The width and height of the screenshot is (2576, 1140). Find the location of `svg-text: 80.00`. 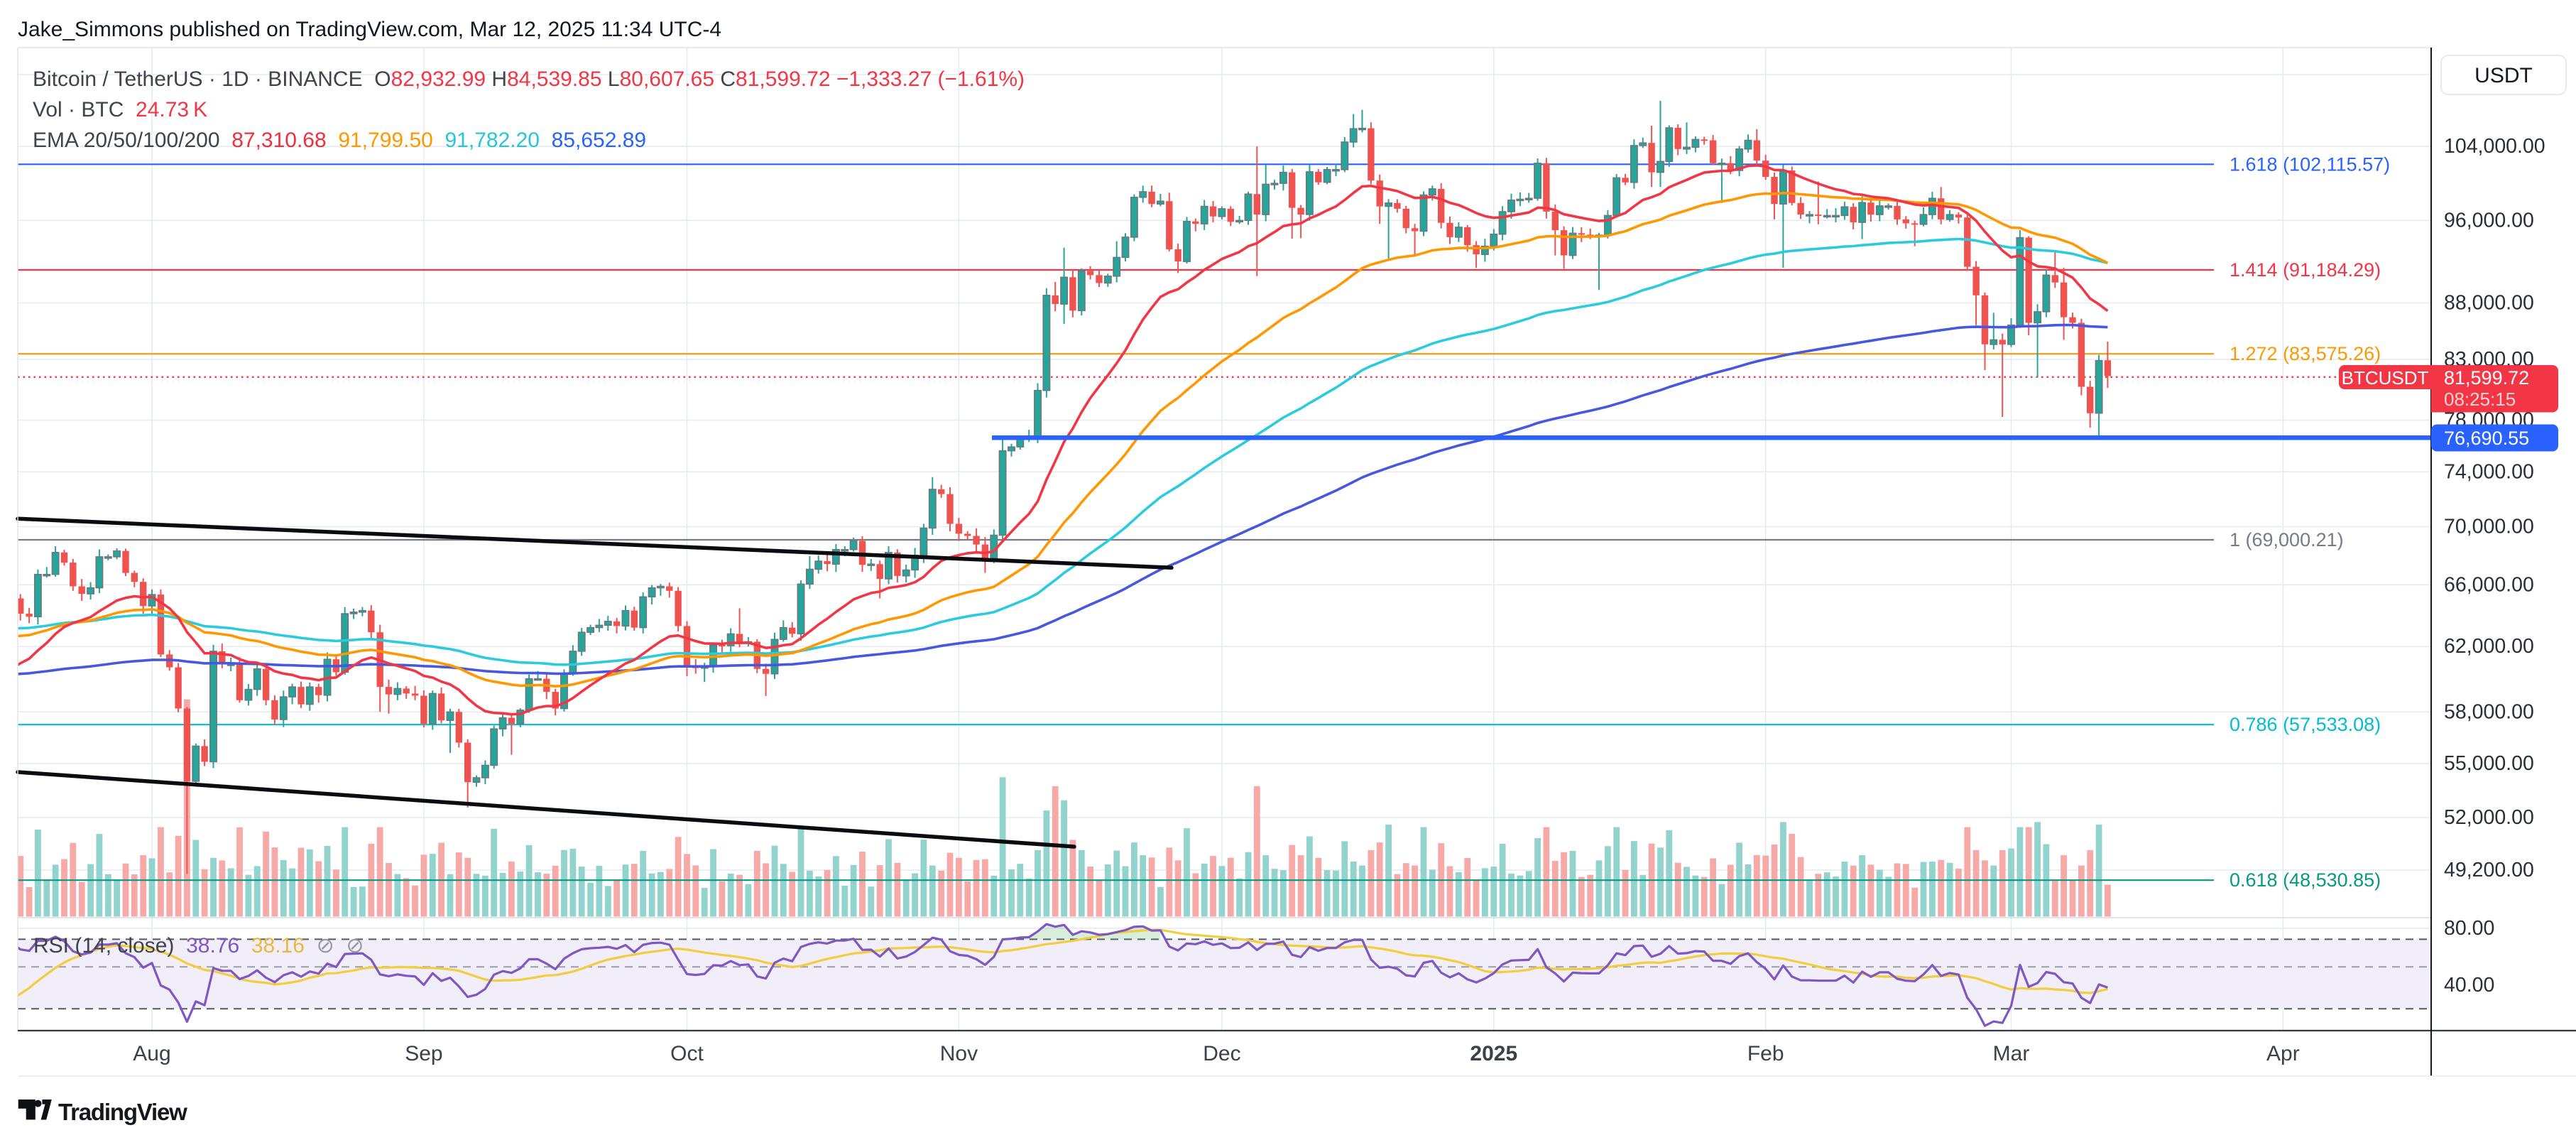

svg-text: 80.00 is located at coordinates (2469, 928).